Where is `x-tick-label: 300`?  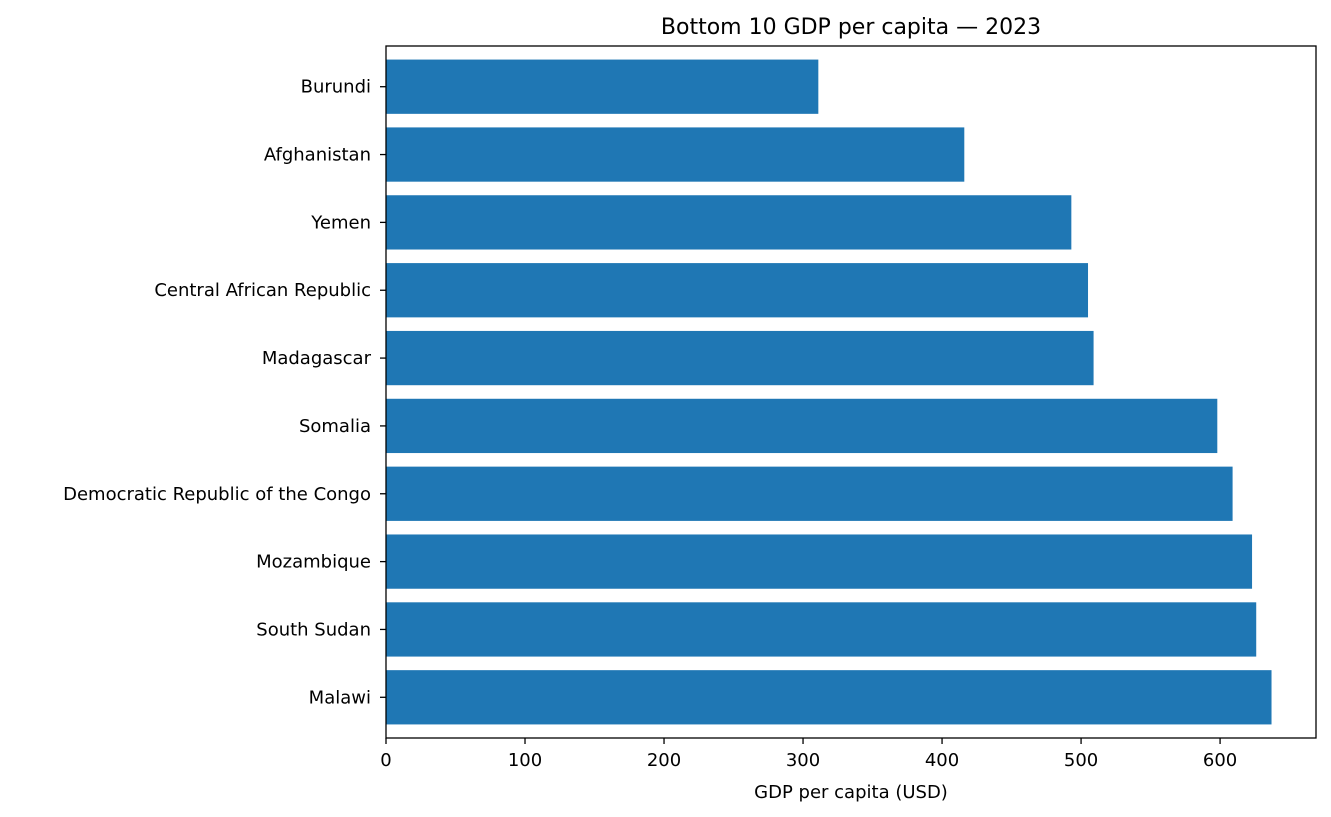 x-tick-label: 300 is located at coordinates (803, 760).